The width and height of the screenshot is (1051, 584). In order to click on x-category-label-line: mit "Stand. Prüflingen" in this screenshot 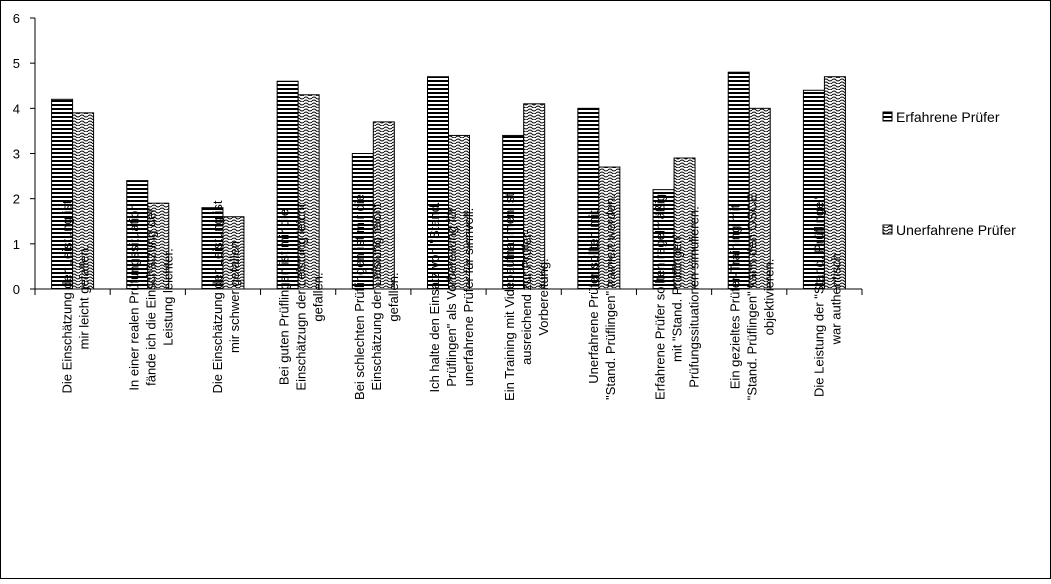, I will do `click(677, 297)`.